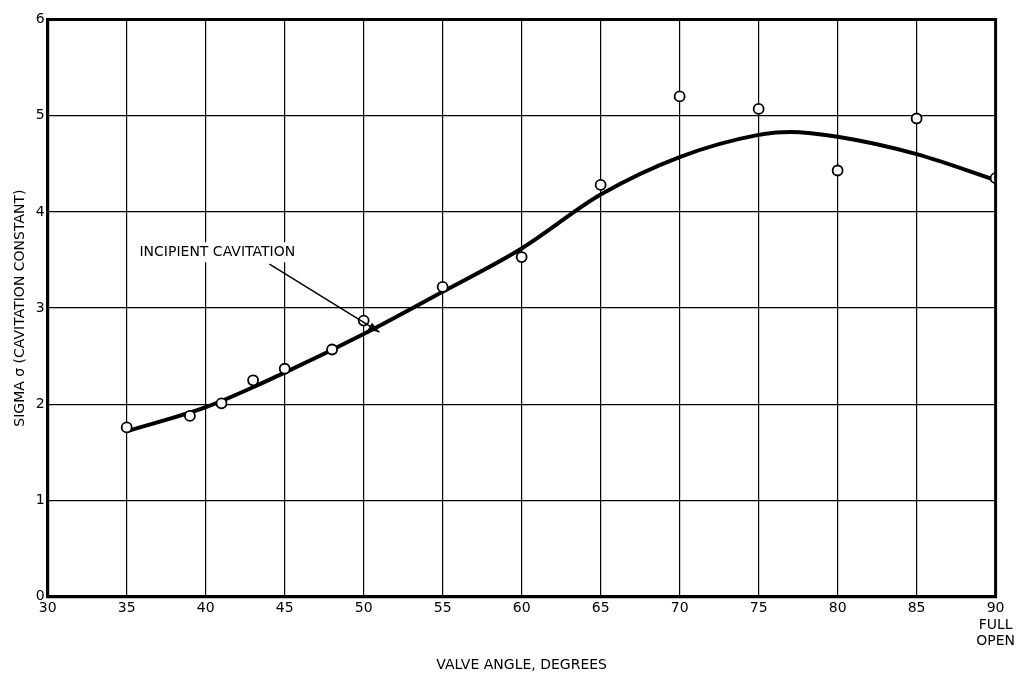 This screenshot has width=1032, height=690. What do you see at coordinates (758, 606) in the screenshot?
I see `x-tick-label: 75` at bounding box center [758, 606].